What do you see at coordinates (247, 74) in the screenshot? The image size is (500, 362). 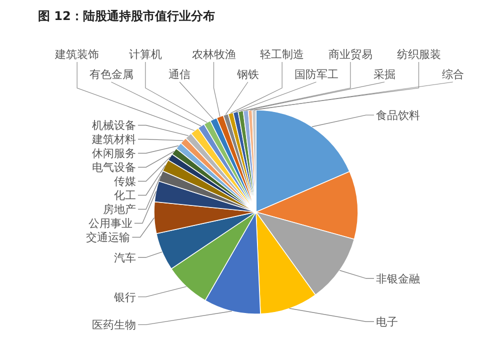 I see `slice-label: 钢铁` at bounding box center [247, 74].